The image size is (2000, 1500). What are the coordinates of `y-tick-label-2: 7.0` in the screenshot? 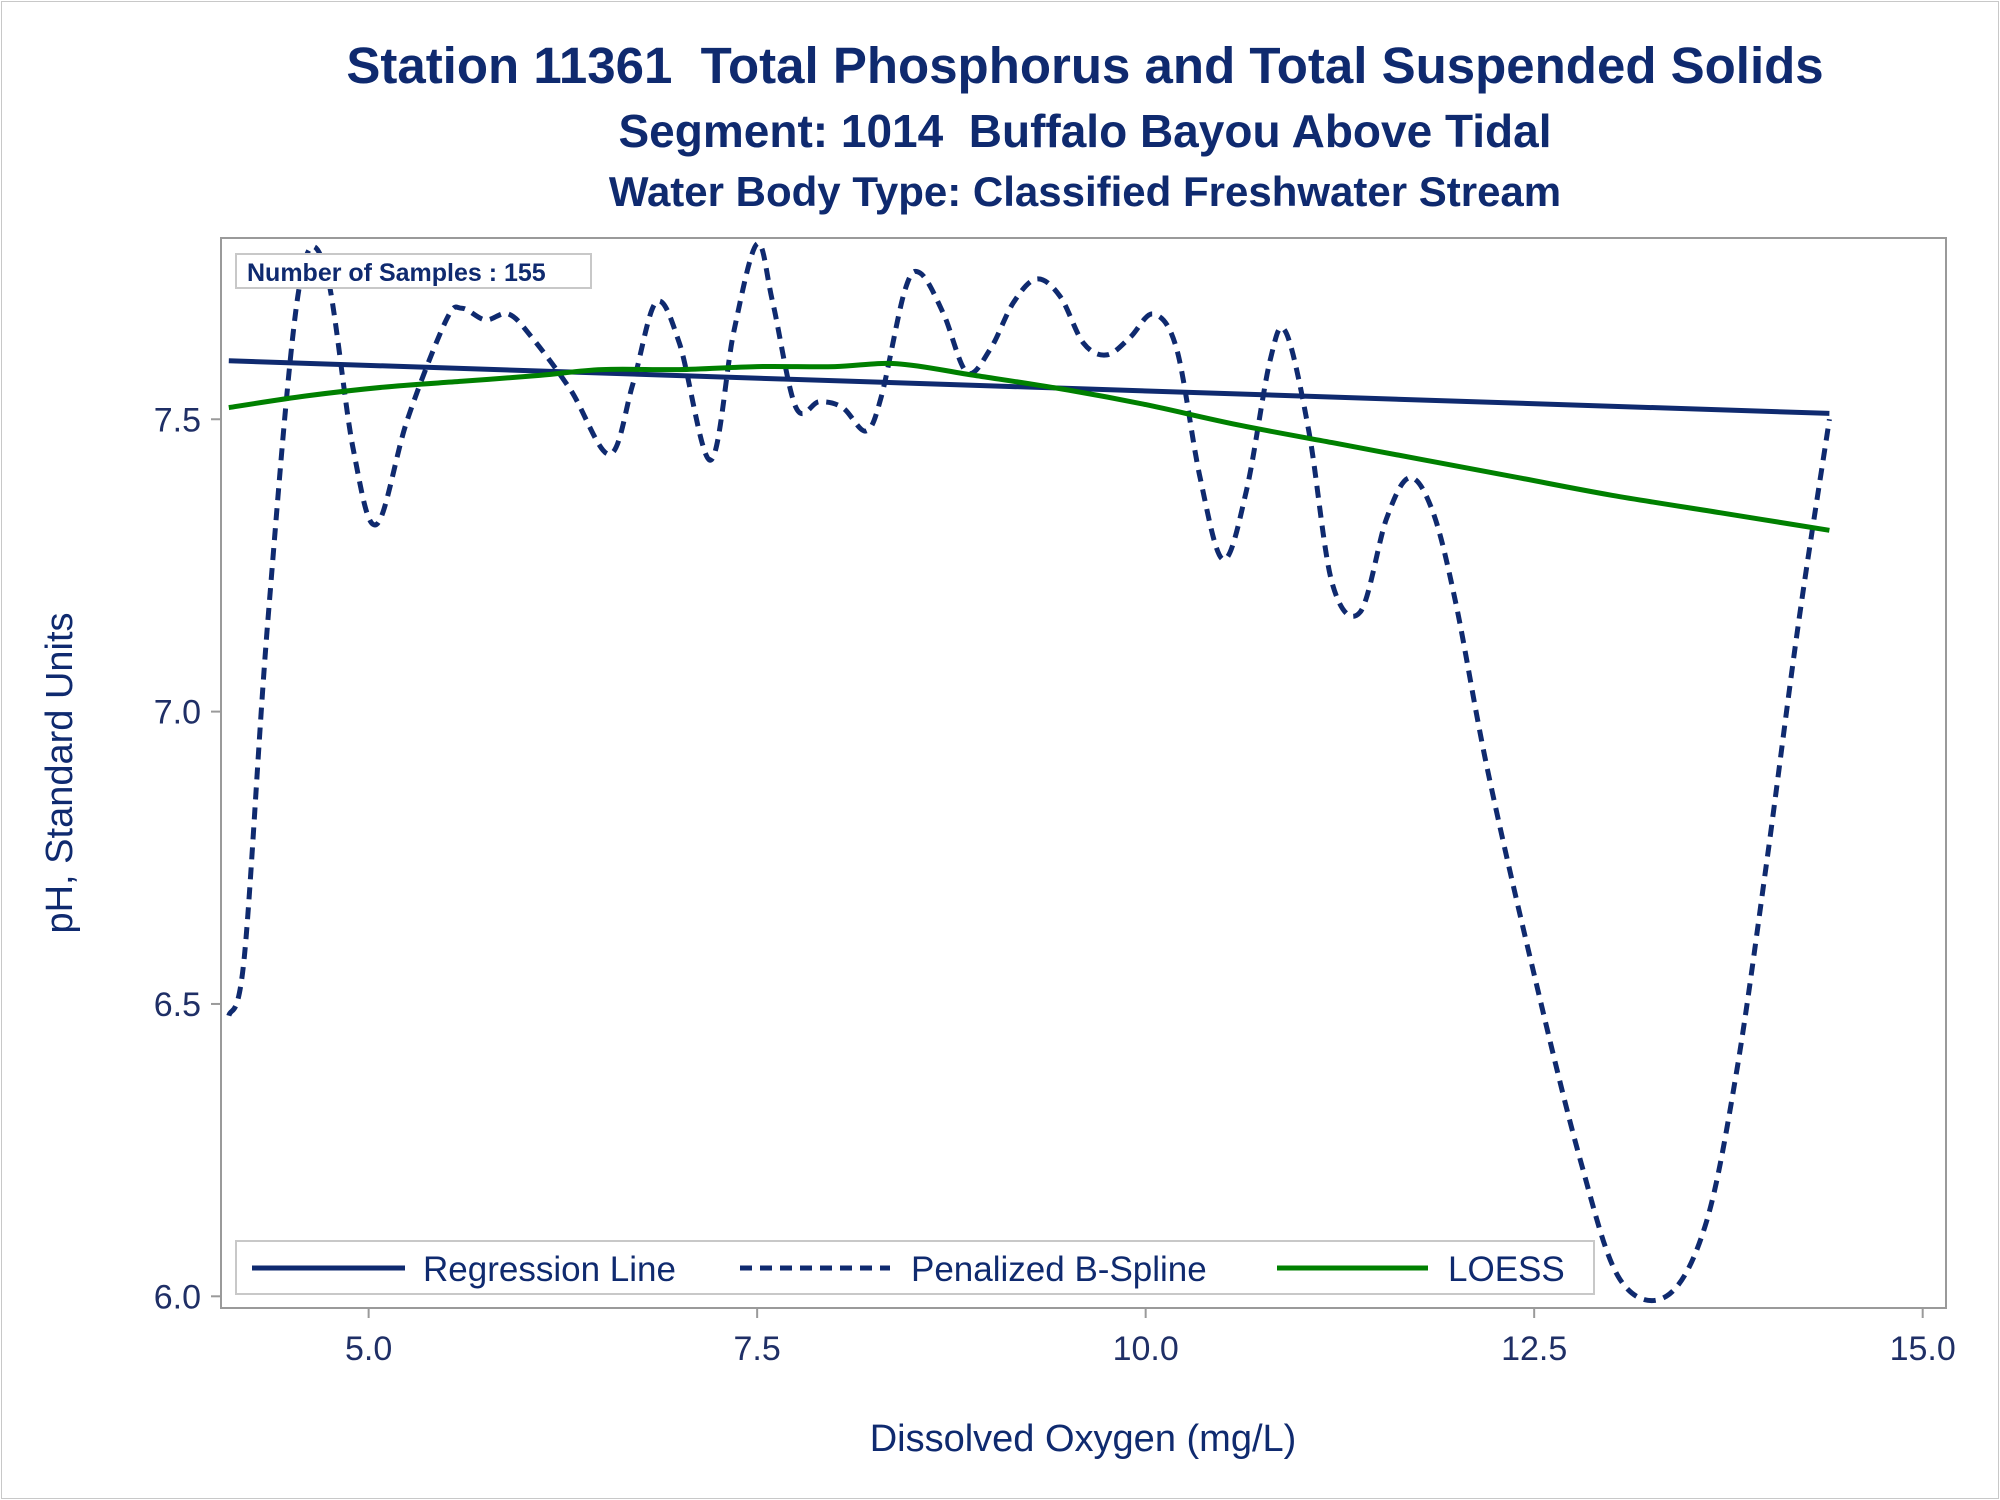 It's located at (177, 713).